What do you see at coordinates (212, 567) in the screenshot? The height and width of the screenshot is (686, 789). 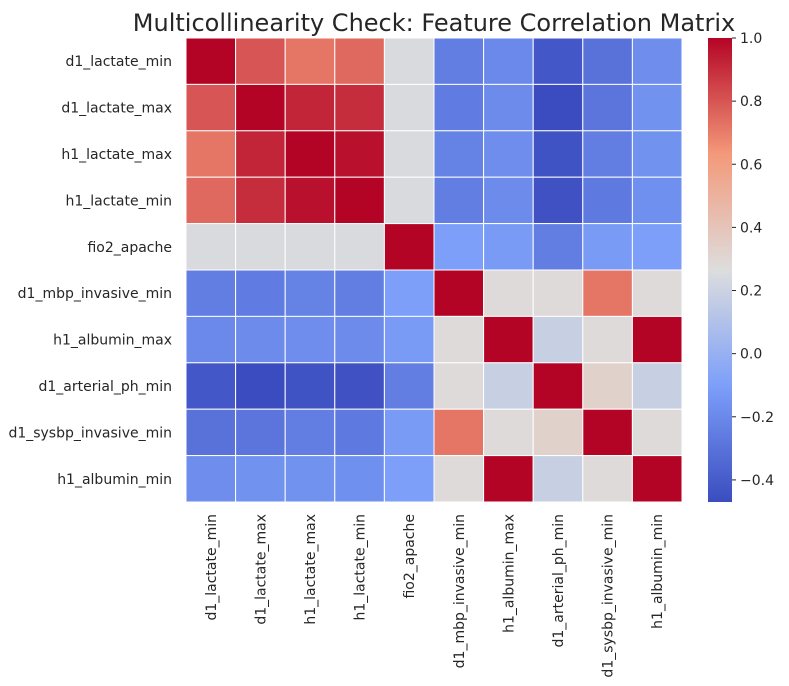 I see `column-label: d1_lactate_min` at bounding box center [212, 567].